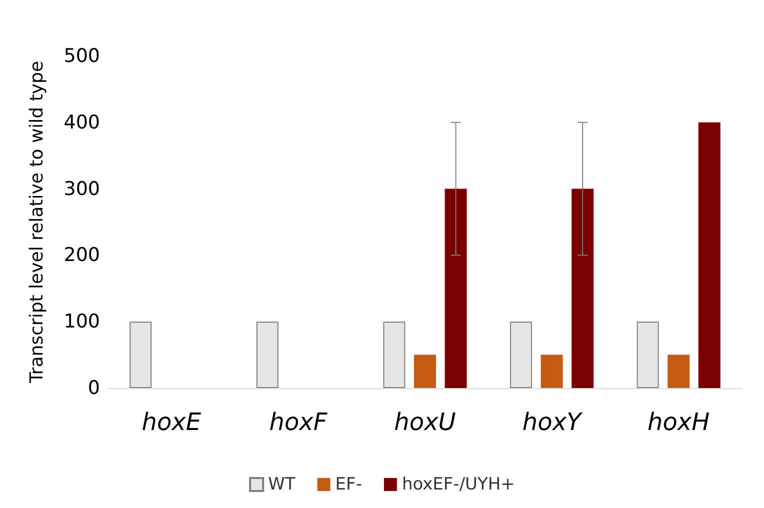  I want to click on y-tick-label: 100, so click(82, 321).